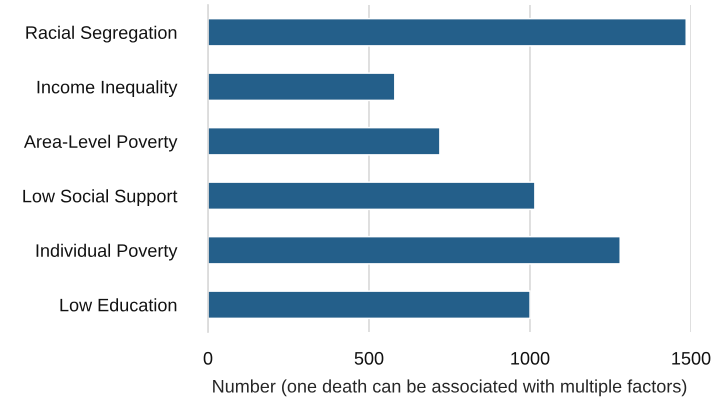  Describe the element at coordinates (108, 89) in the screenshot. I see `y-tick-label: Income Inequality` at that location.